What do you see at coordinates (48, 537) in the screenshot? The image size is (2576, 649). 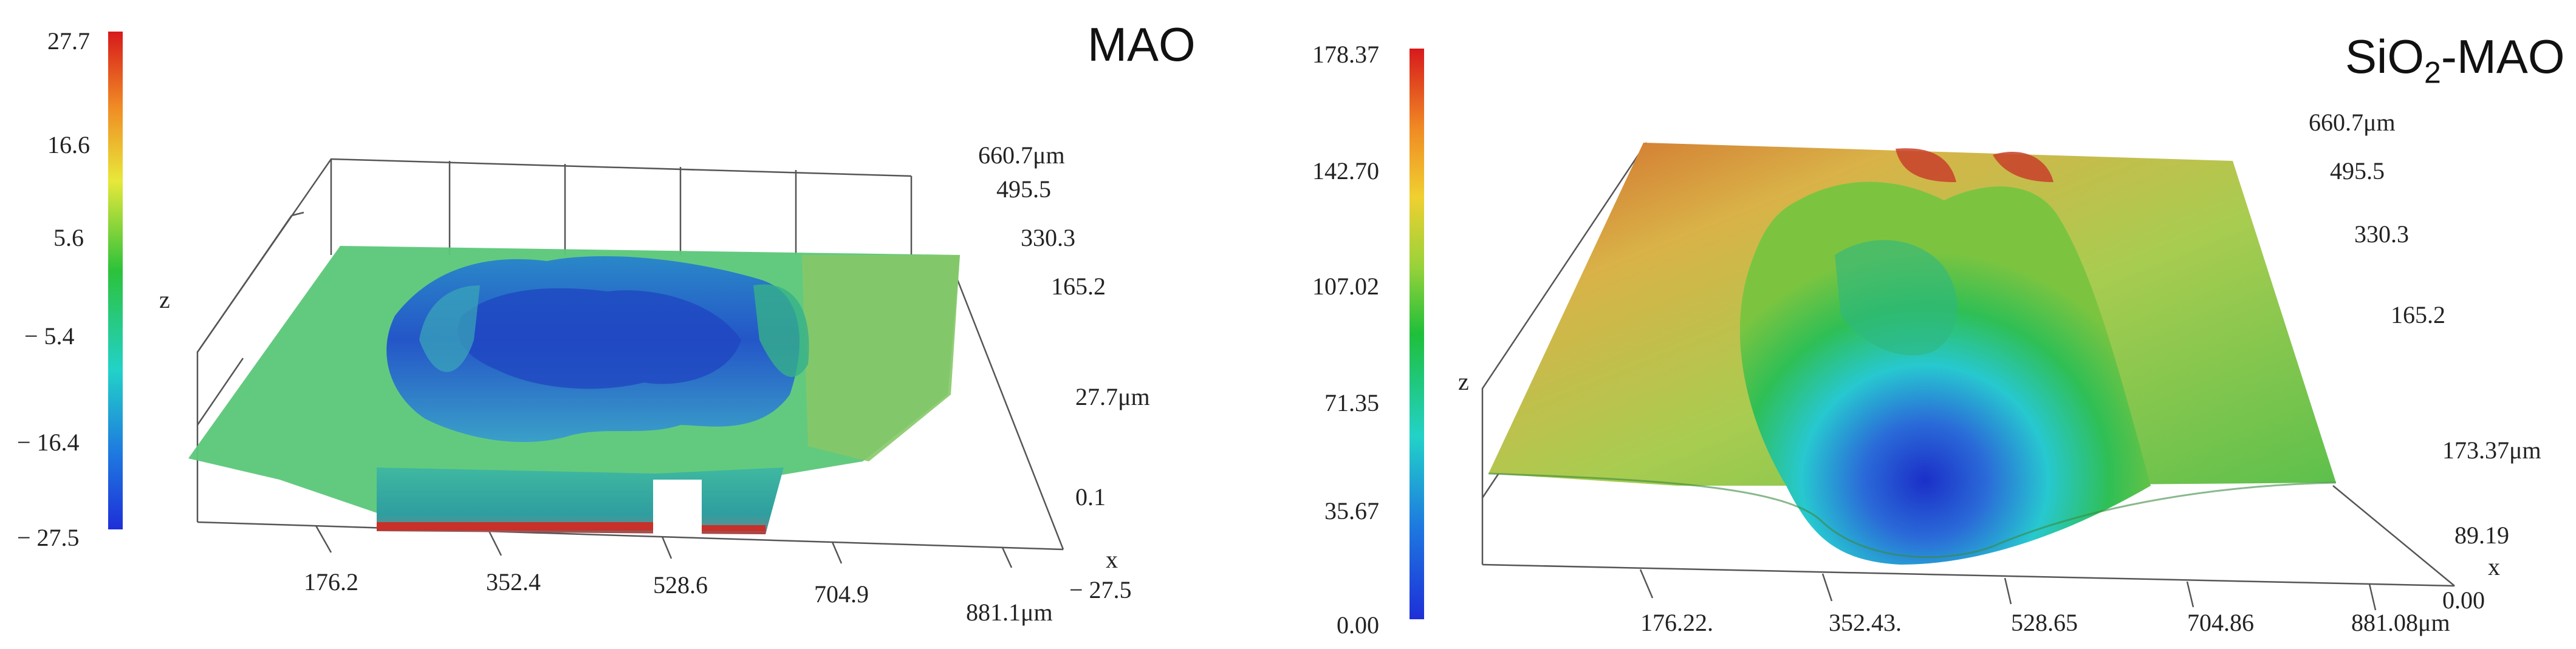 I see `colorbar-tick: − 27.5` at bounding box center [48, 537].